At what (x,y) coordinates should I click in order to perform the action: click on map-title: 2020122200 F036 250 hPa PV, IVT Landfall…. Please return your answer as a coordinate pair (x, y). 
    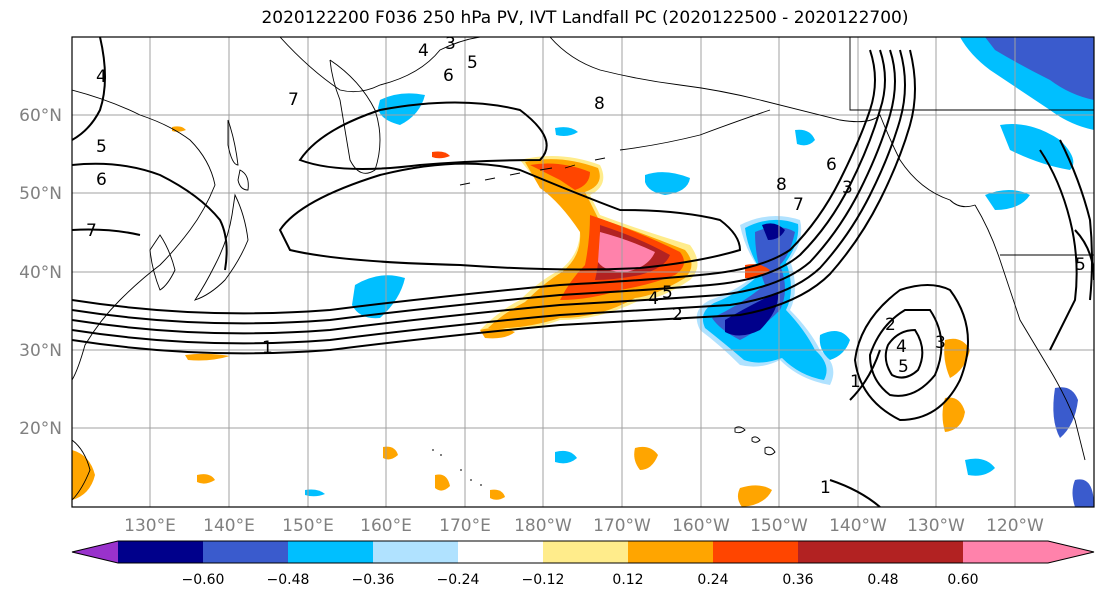
    Looking at the image, I should click on (585, 18).